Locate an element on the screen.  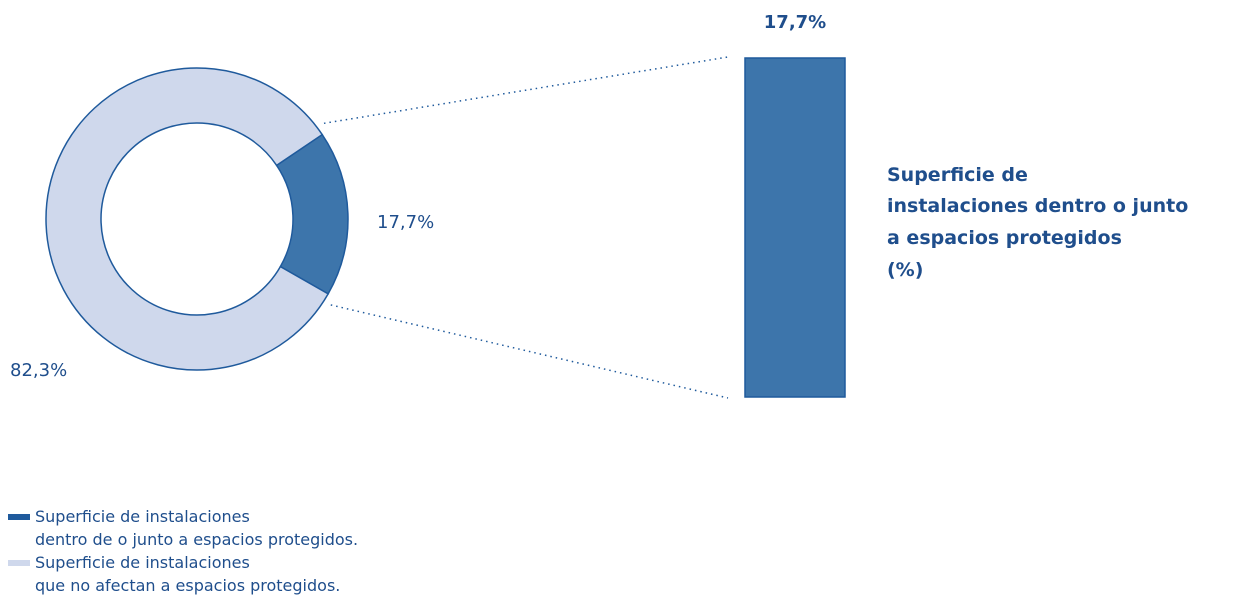
donut-chart is located at coordinates (197, 219).